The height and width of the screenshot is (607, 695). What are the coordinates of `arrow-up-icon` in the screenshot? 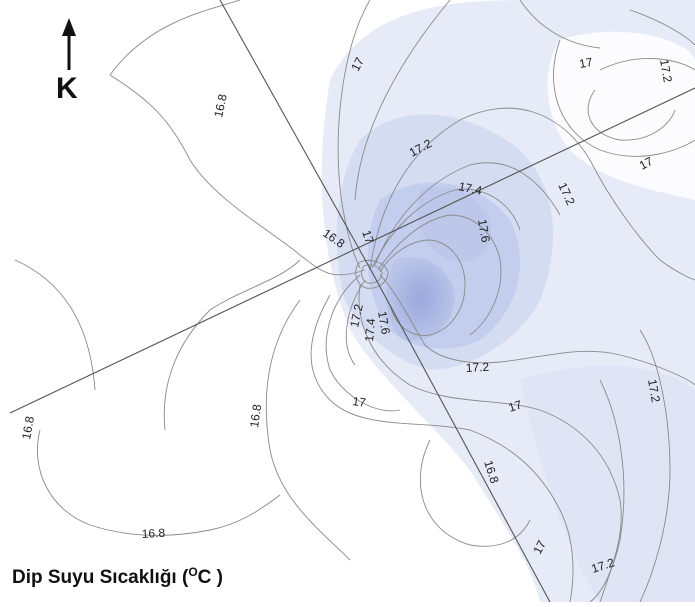 It's located at (69, 27).